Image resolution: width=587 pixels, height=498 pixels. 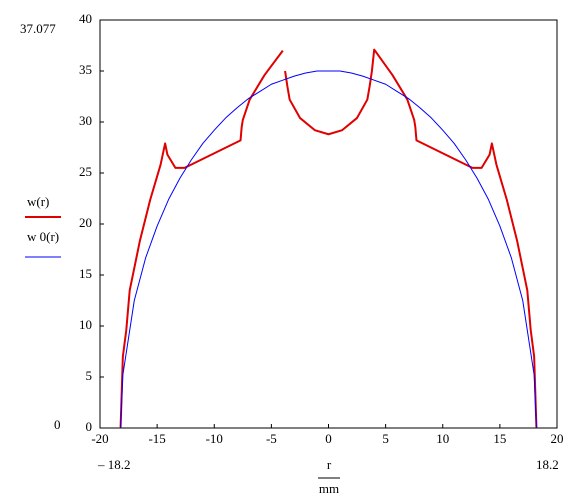 I want to click on x-tick-label: 20, so click(x=557, y=438).